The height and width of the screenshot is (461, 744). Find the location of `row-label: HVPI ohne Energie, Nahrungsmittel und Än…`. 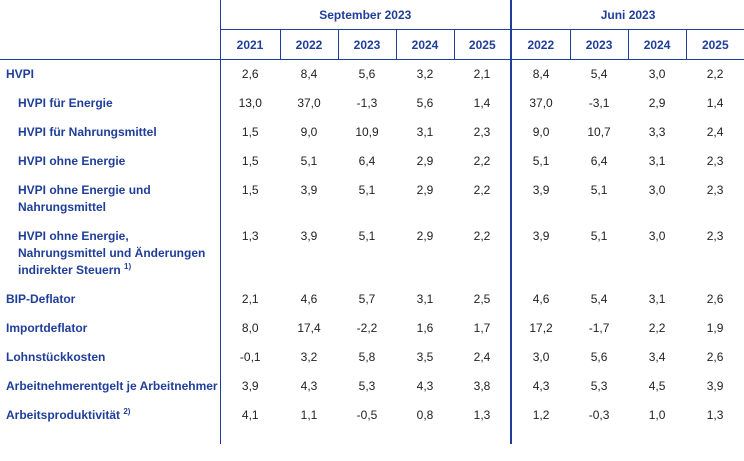

row-label: HVPI ohne Energie, Nahrungsmittel und Än… is located at coordinates (110, 253).